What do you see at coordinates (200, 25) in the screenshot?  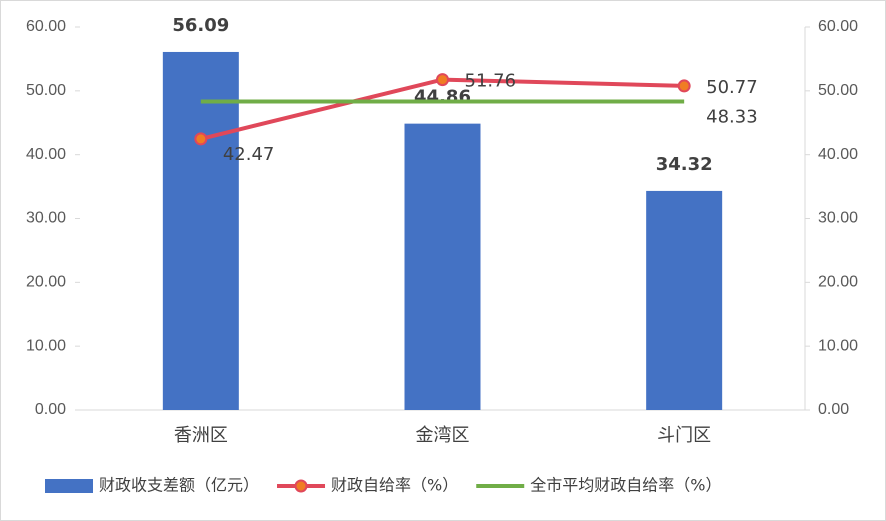 I see `data-label: 56.09` at bounding box center [200, 25].